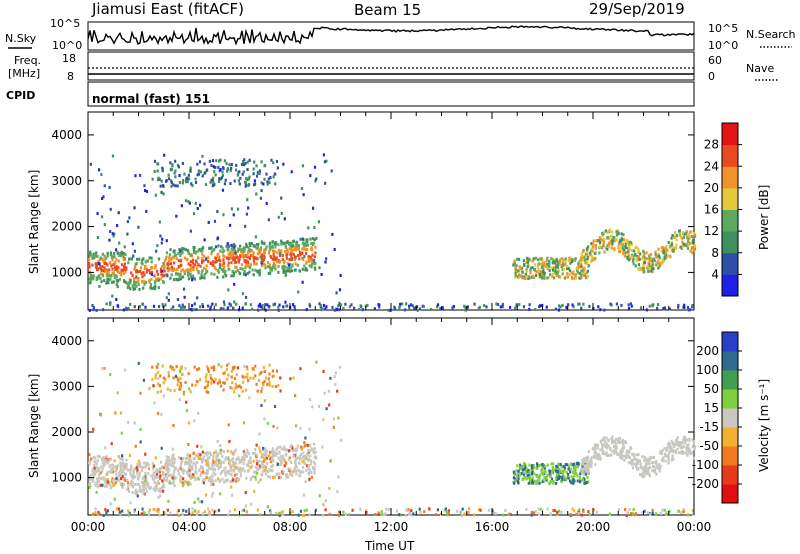  Describe the element at coordinates (27, 60) in the screenshot. I see `freq-label-line1: Freq.` at that location.